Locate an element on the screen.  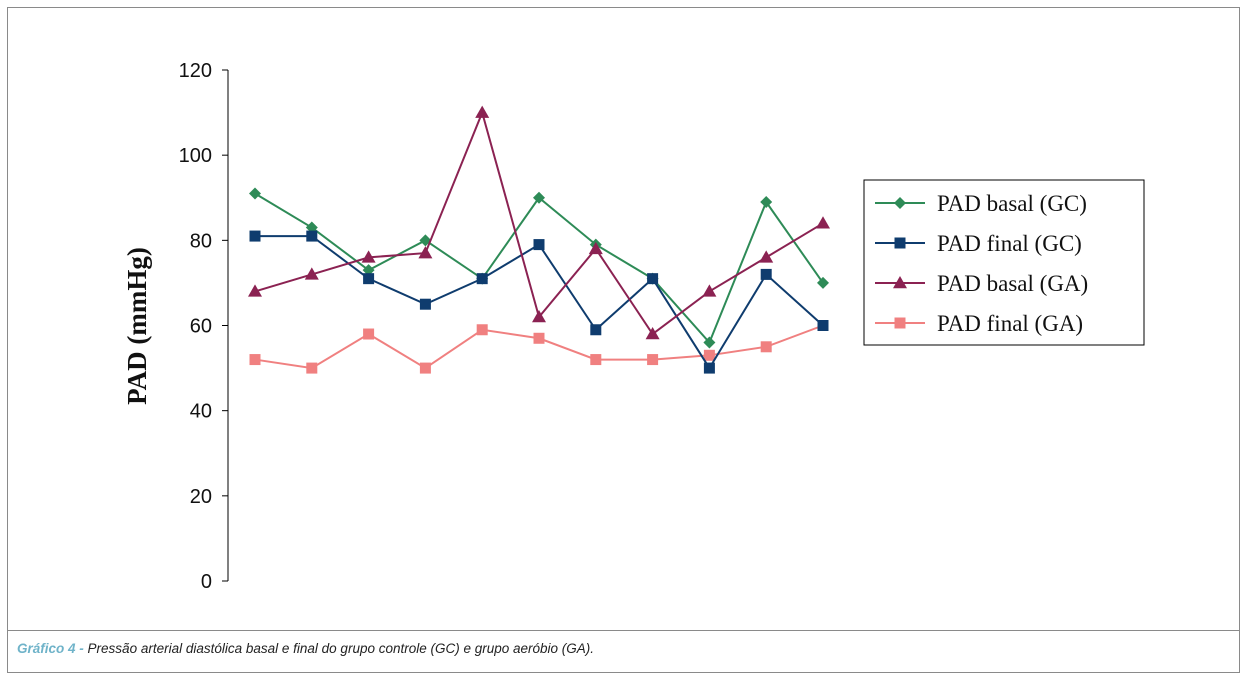
y-tick-label: 20 is located at coordinates (201, 497).